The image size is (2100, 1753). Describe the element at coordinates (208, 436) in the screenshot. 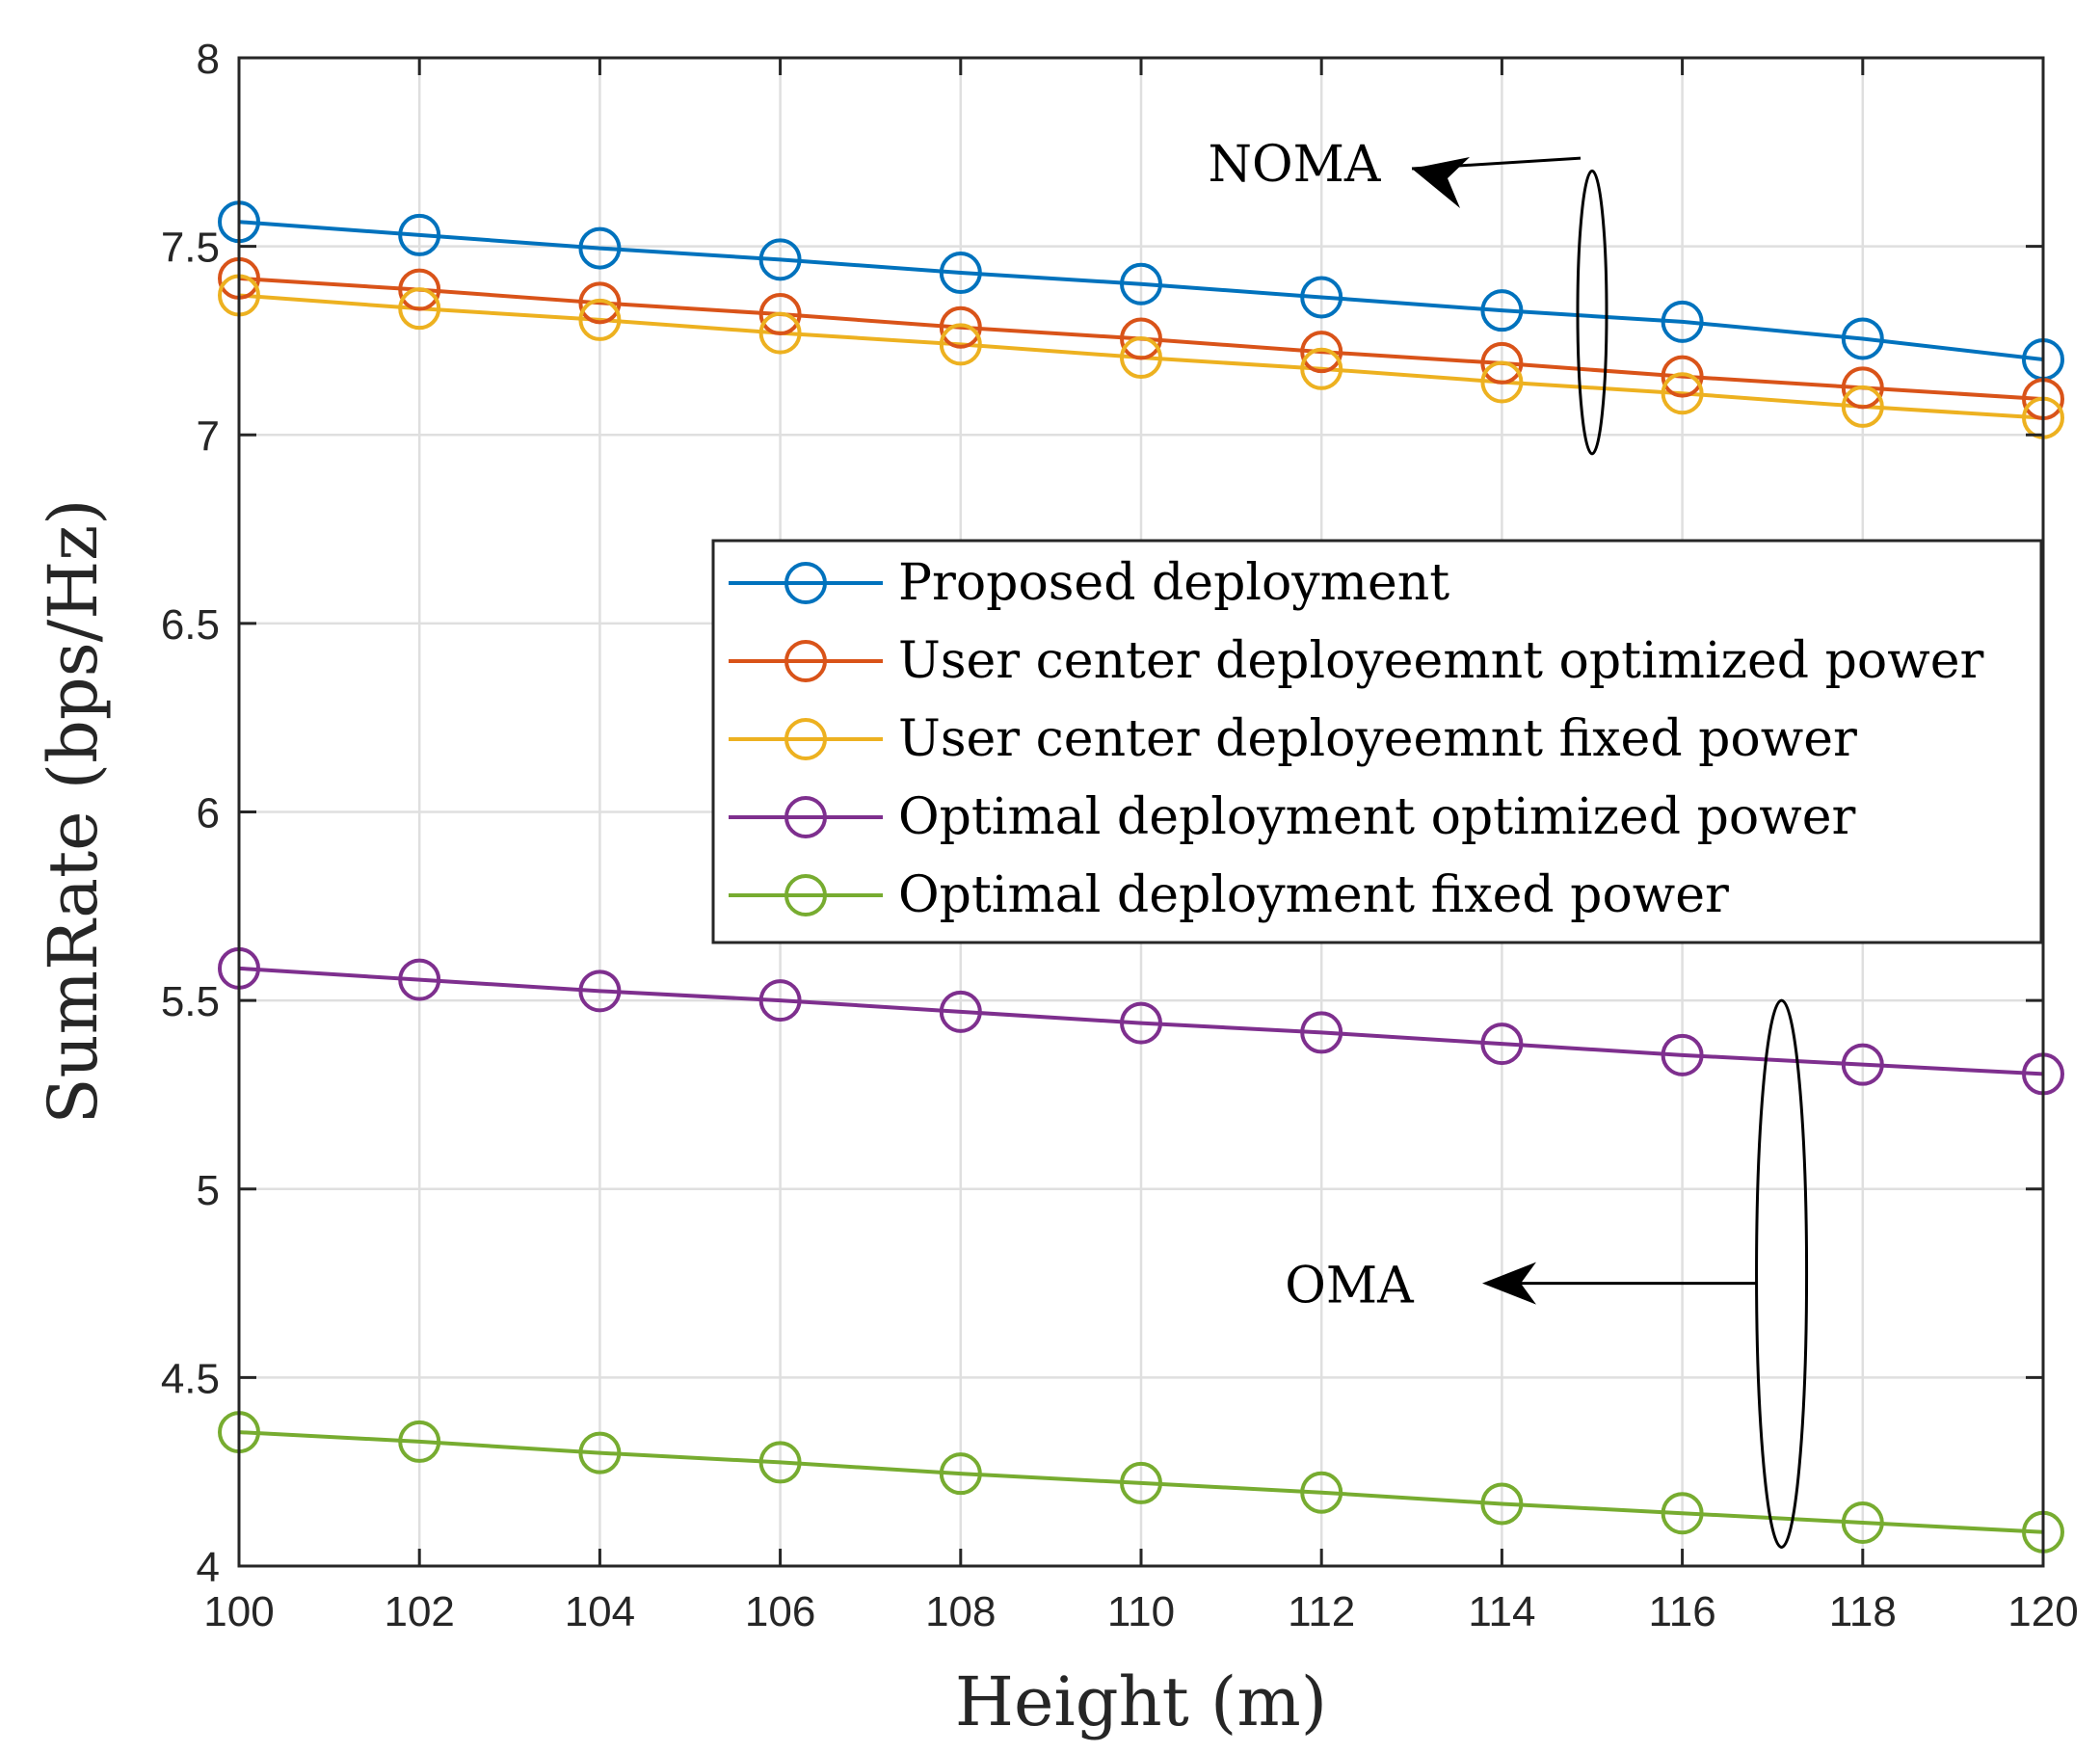

I see `y-tick-label: 7` at that location.